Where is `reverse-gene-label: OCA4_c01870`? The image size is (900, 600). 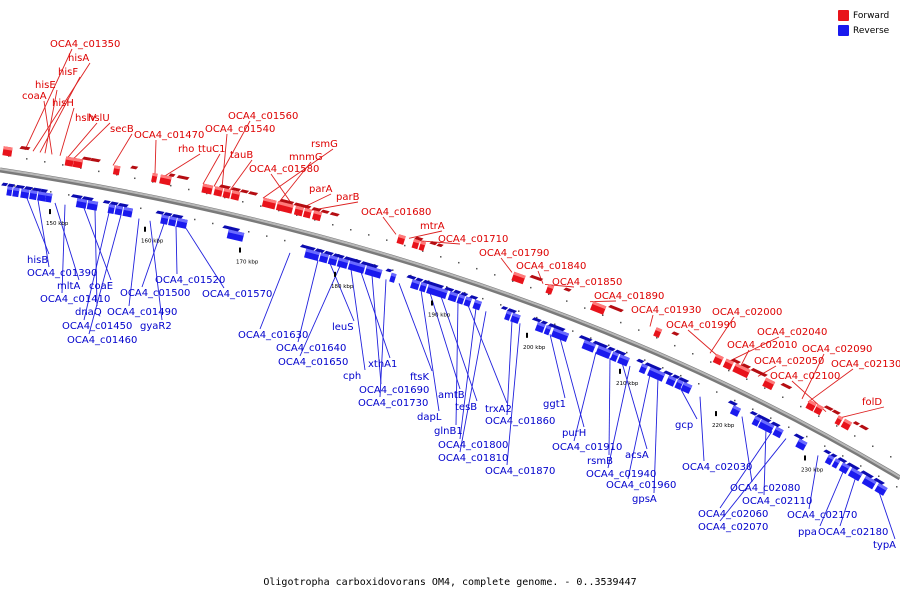
reverse-gene-label: OCA4_c01870 is located at coordinates (520, 471).